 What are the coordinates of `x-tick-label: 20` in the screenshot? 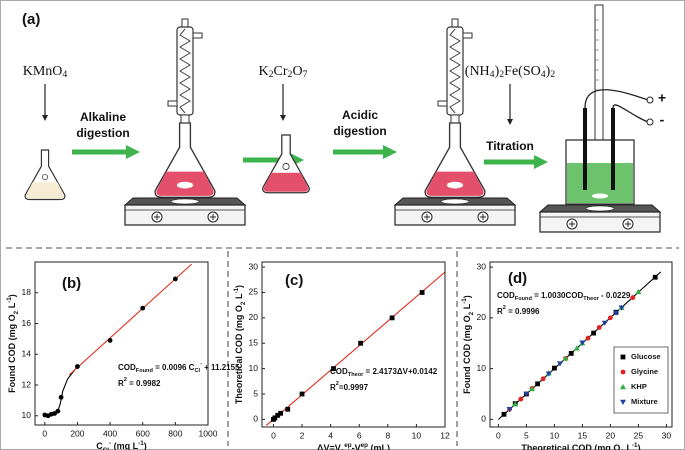 It's located at (611, 435).